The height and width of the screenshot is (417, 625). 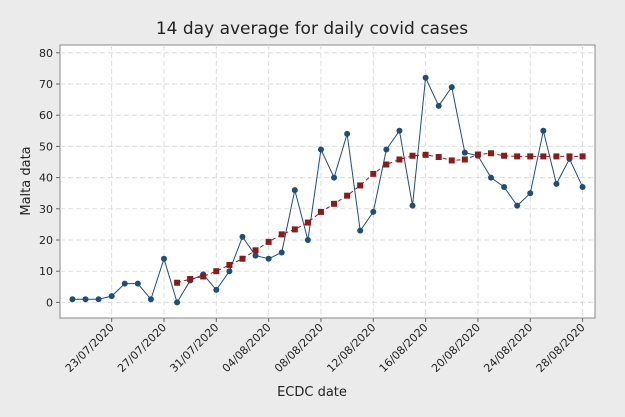 What do you see at coordinates (312, 392) in the screenshot?
I see `x-axis-label: ECDC date` at bounding box center [312, 392].